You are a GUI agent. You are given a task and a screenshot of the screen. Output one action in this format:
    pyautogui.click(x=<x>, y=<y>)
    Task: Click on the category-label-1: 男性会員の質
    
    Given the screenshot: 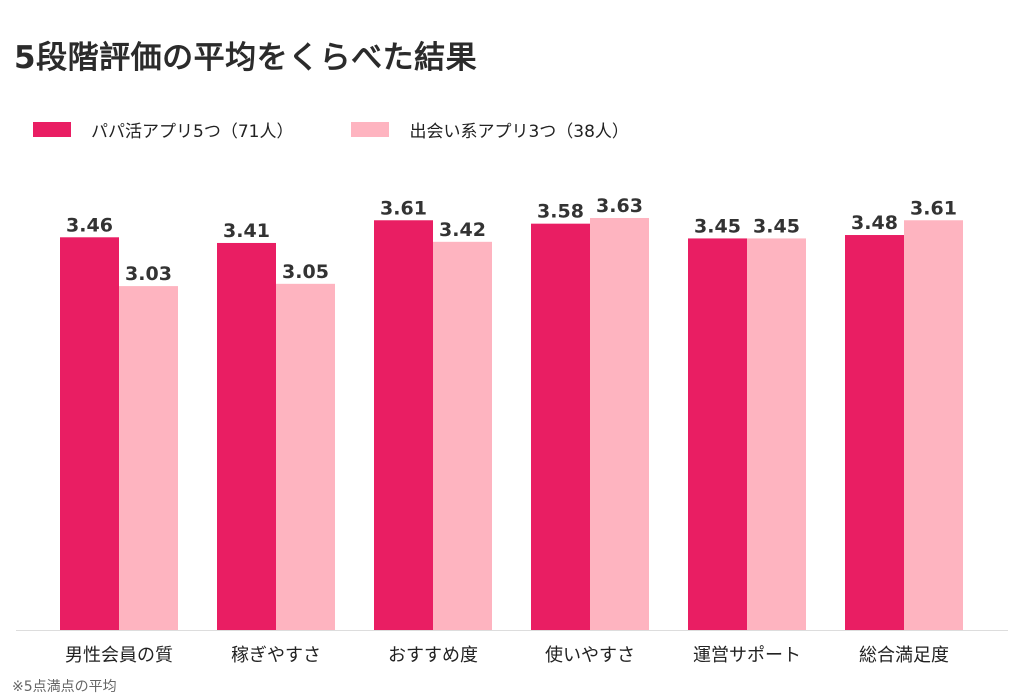 What is the action you would take?
    pyautogui.click(x=119, y=655)
    